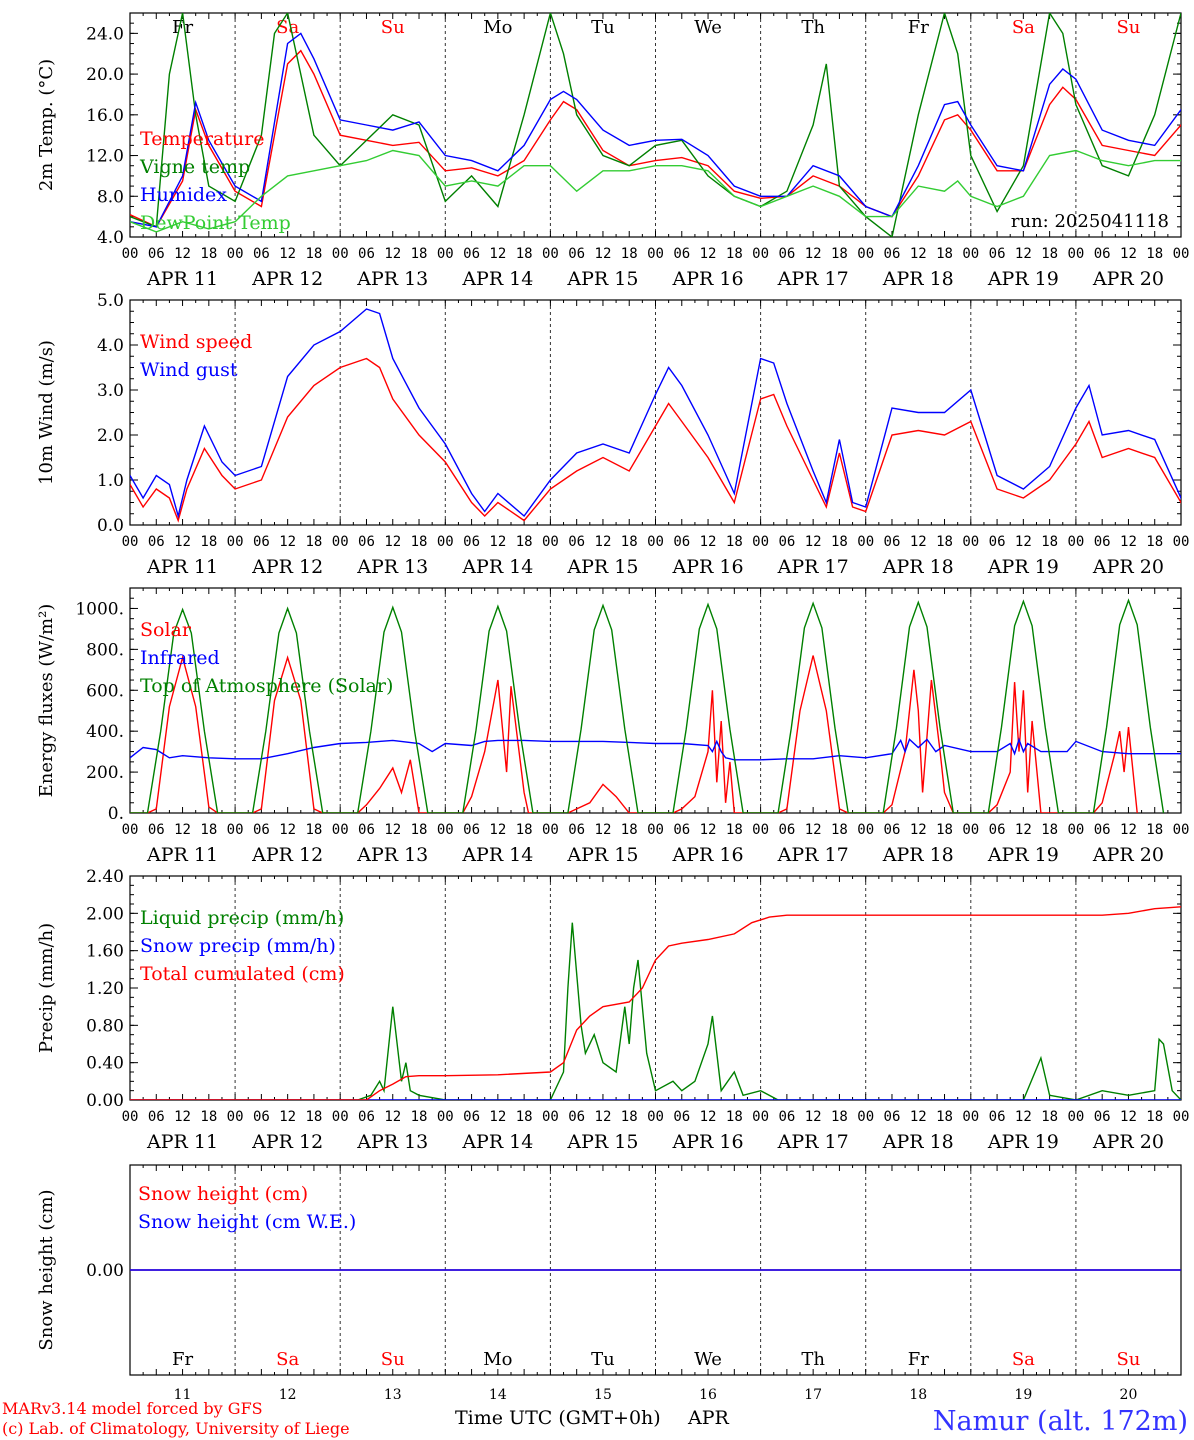 The width and height of the screenshot is (1194, 1440). I want to click on y-tick-label: 0.40, so click(105, 1064).